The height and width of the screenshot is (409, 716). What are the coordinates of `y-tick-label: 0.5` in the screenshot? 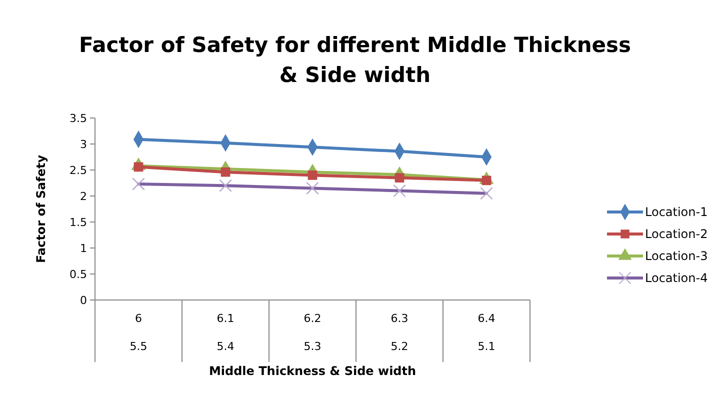 It's located at (78, 274).